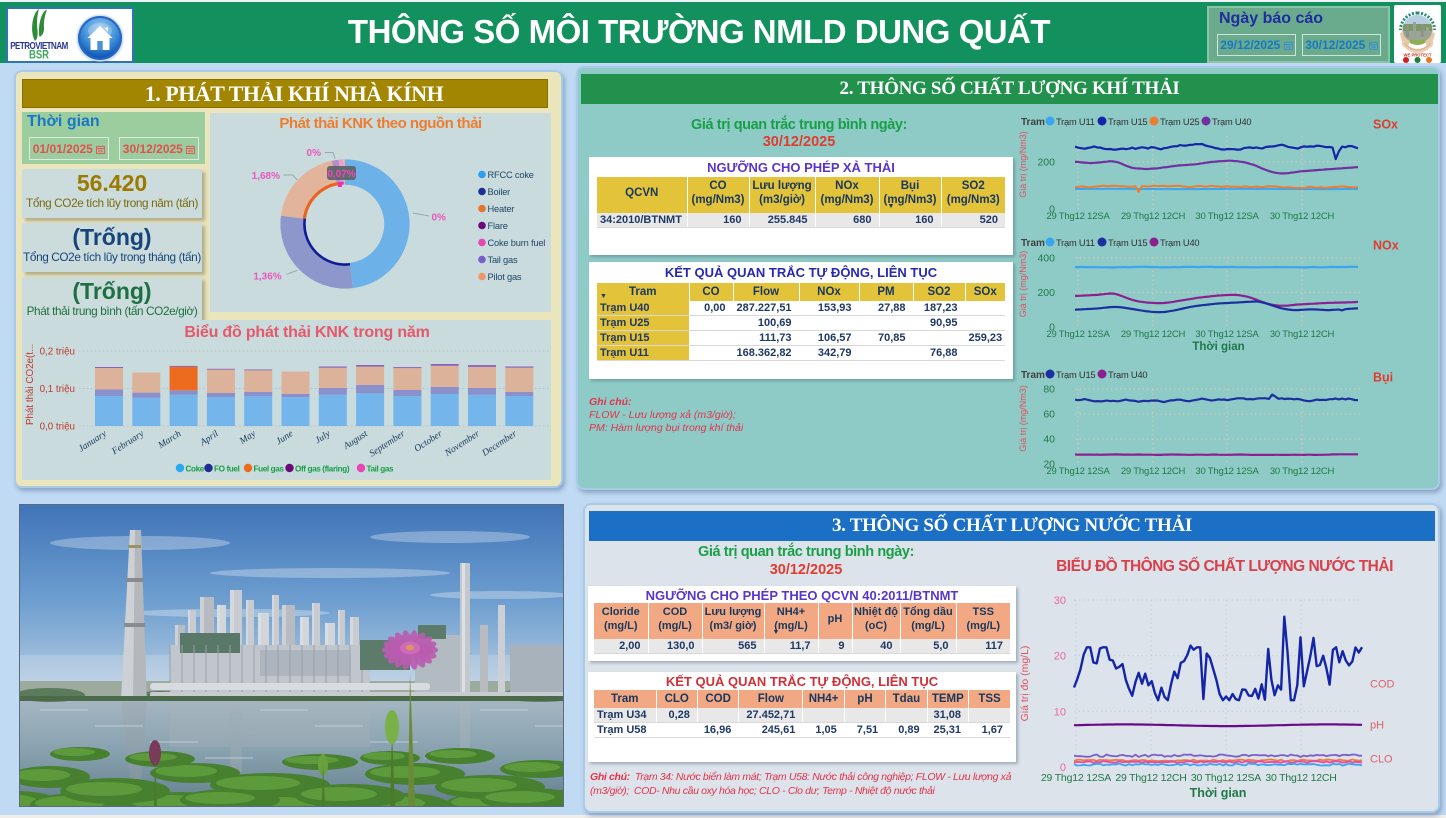  I want to click on svg-text: May, so click(247, 438).